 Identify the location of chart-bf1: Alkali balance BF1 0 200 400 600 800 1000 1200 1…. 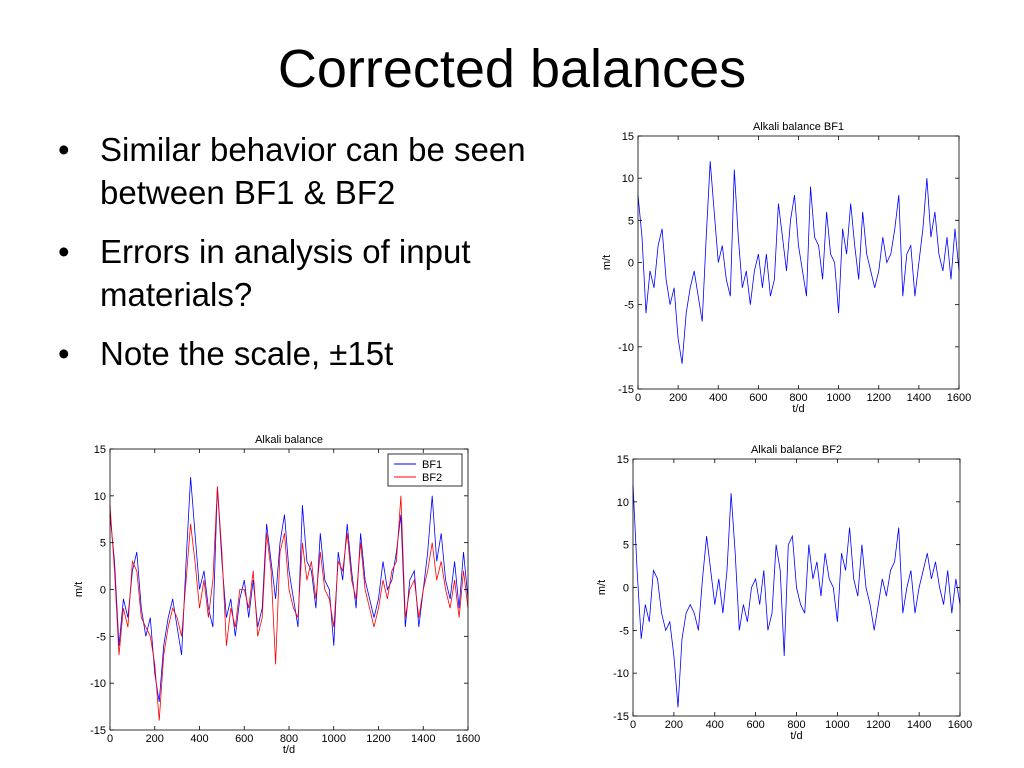
(786, 268).